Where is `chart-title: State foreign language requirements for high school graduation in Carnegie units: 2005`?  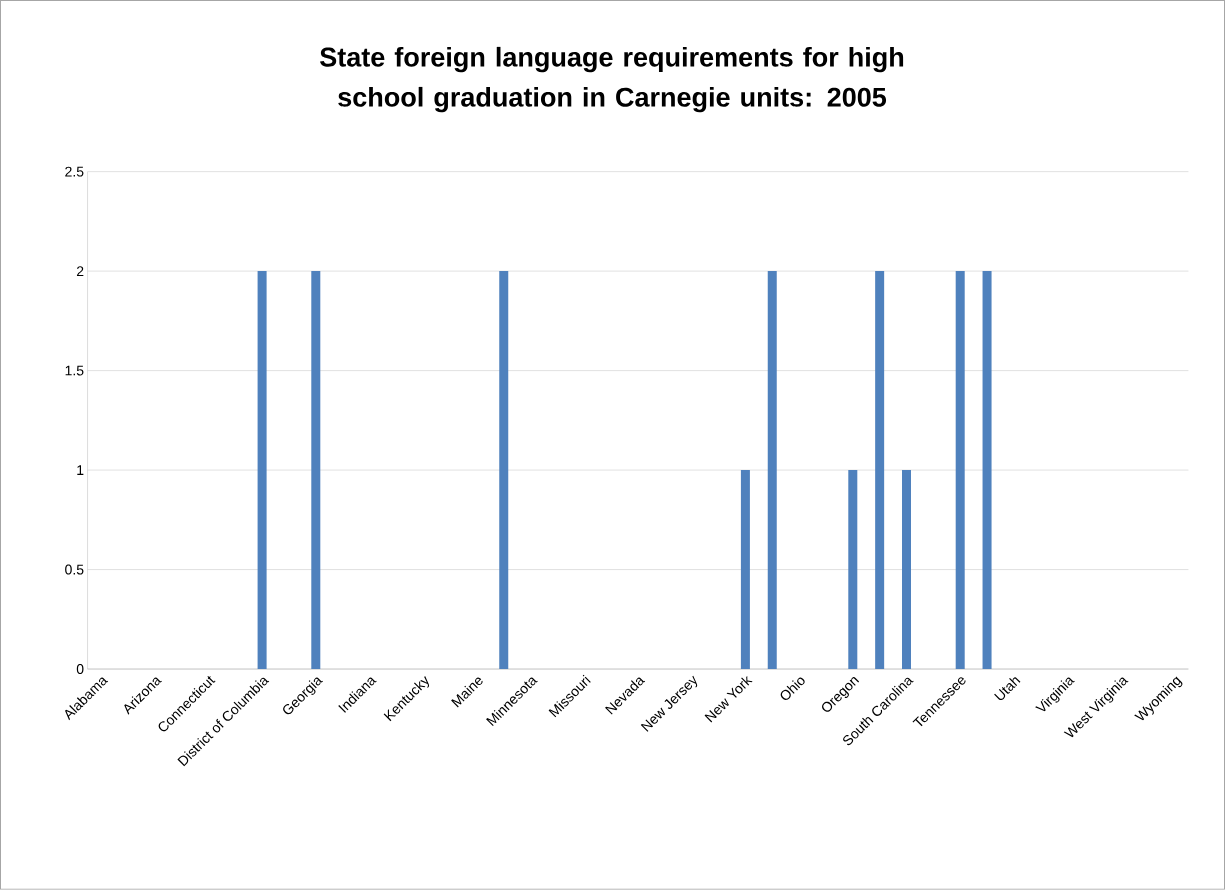
chart-title: State foreign language requirements for high school graduation in Carnegie units: 2005 is located at coordinates (612, 80).